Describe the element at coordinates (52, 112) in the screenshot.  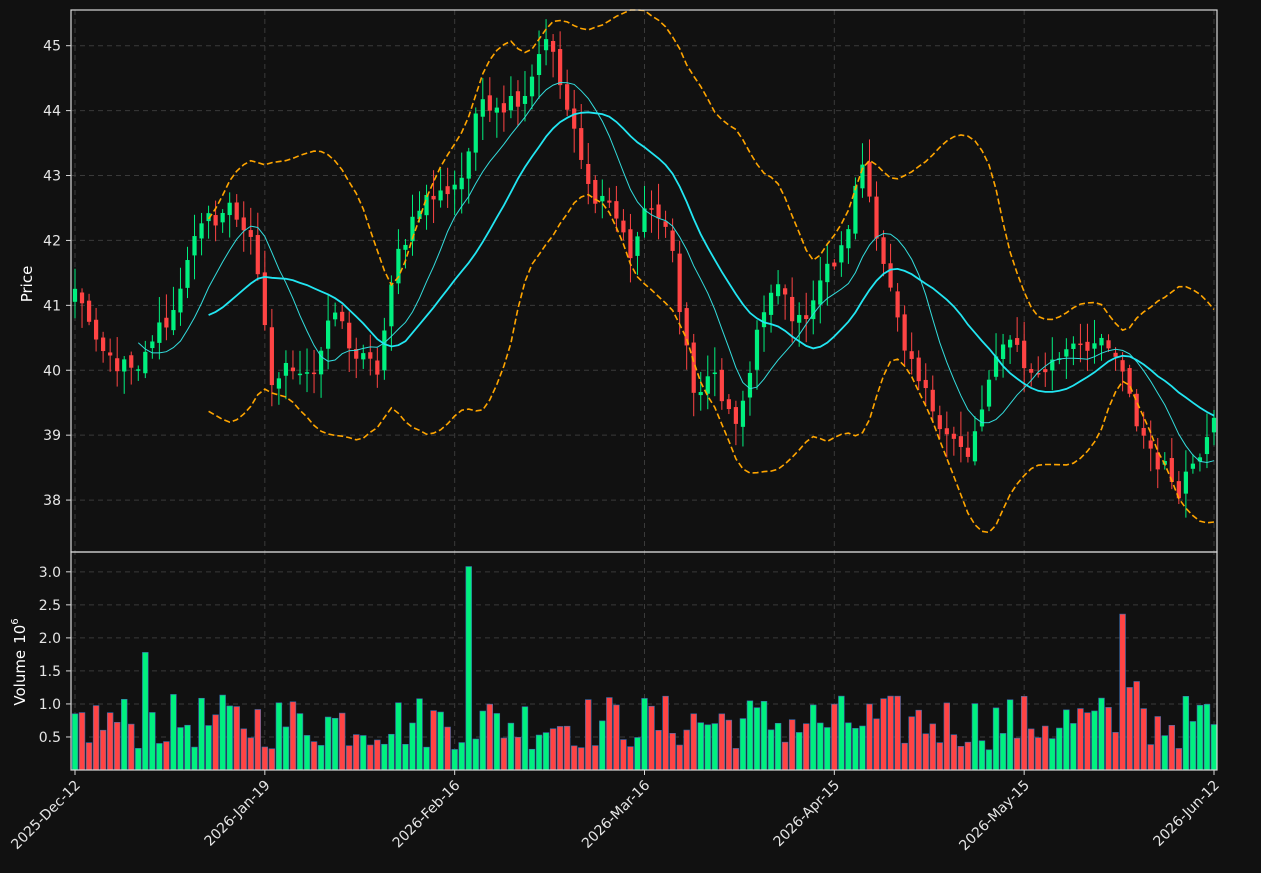
I see `price-tick-label: 44` at that location.